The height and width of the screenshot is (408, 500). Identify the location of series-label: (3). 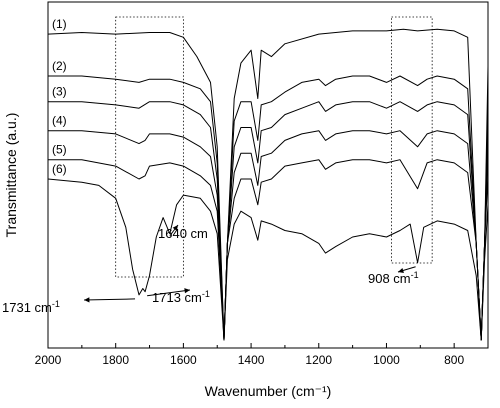
(59, 92).